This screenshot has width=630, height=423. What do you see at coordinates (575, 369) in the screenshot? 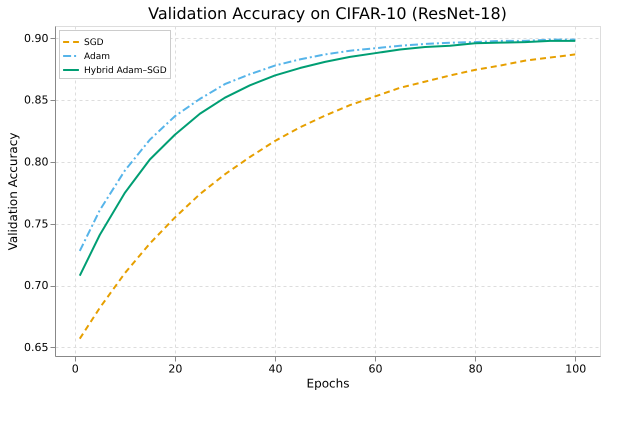
I see `x-tick-label: 100` at bounding box center [575, 369].